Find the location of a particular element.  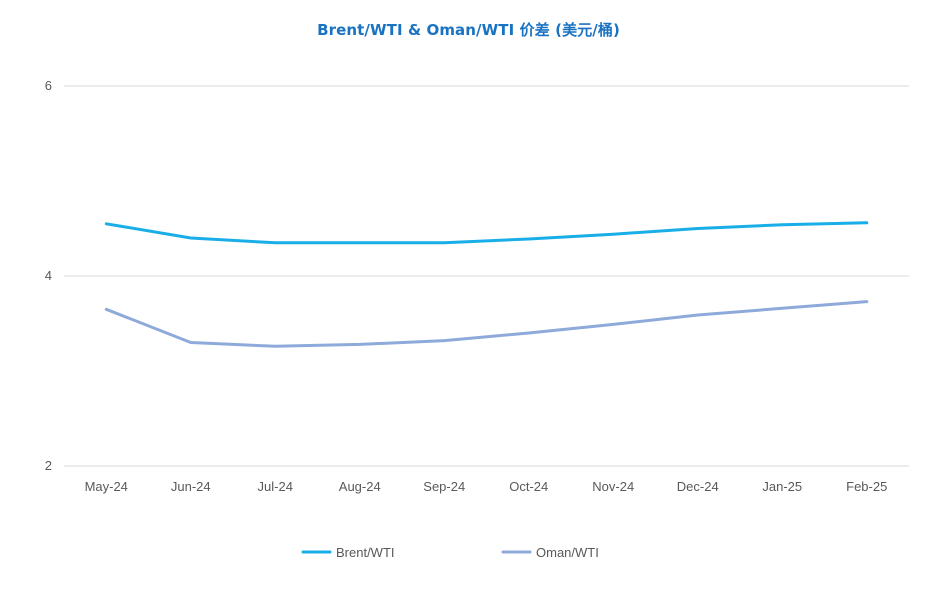

x-tick-label: Feb-25 is located at coordinates (866, 486).